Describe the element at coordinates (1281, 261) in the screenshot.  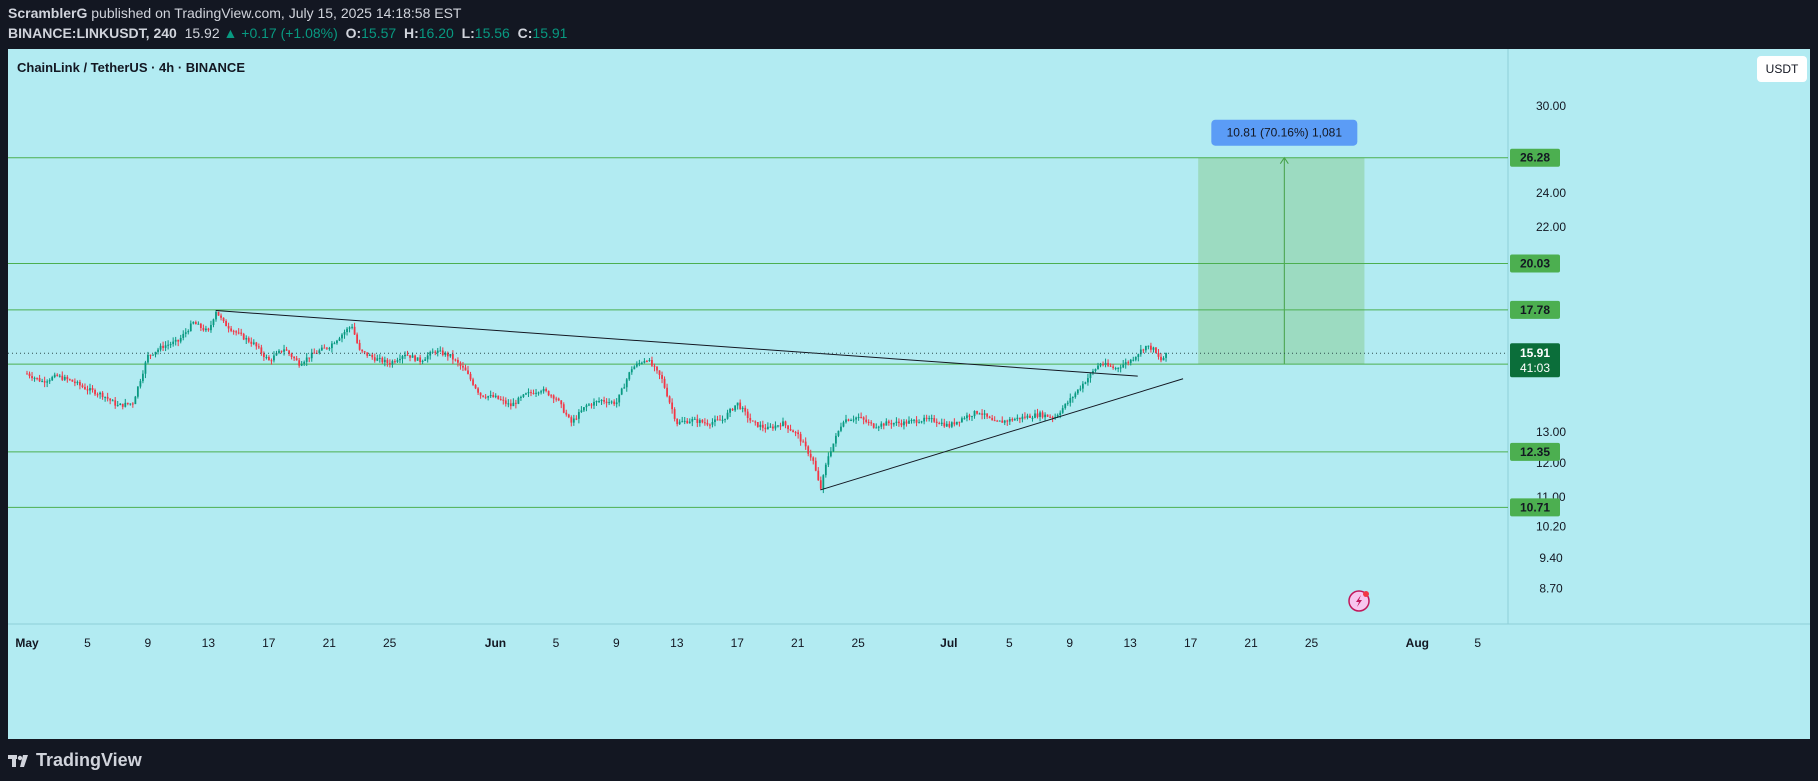
I see `projection-box` at that location.